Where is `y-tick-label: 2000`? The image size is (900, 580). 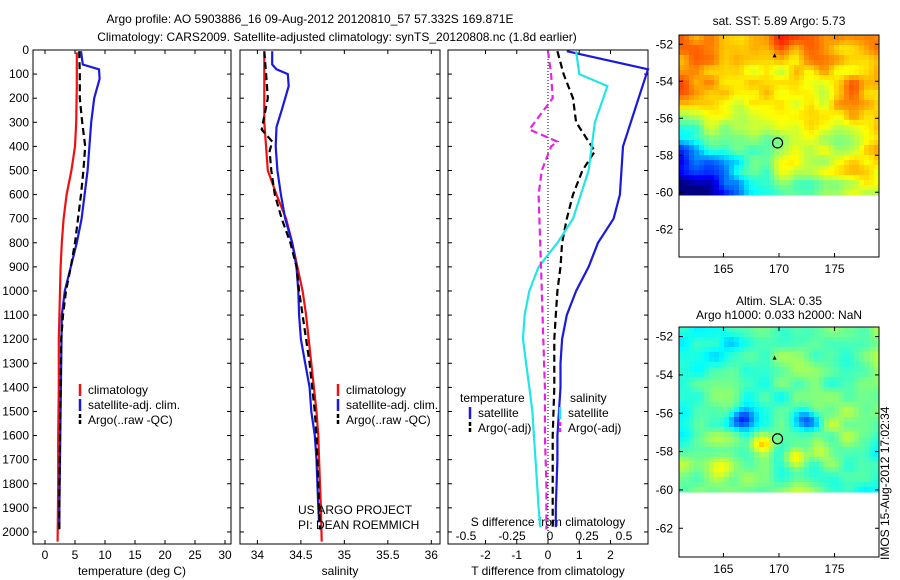 y-tick-label: 2000 is located at coordinates (15, 532).